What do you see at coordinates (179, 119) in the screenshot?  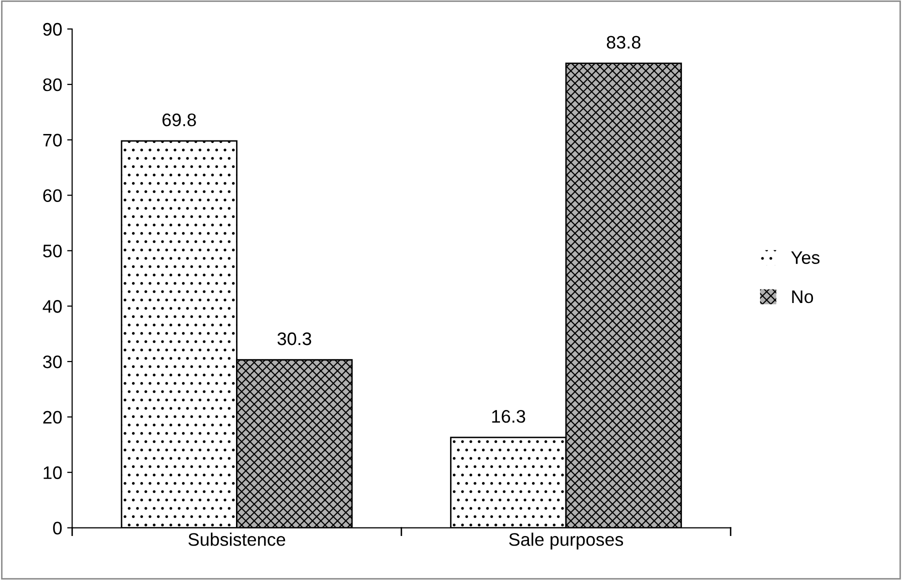 I see `data-label: 69.8` at bounding box center [179, 119].